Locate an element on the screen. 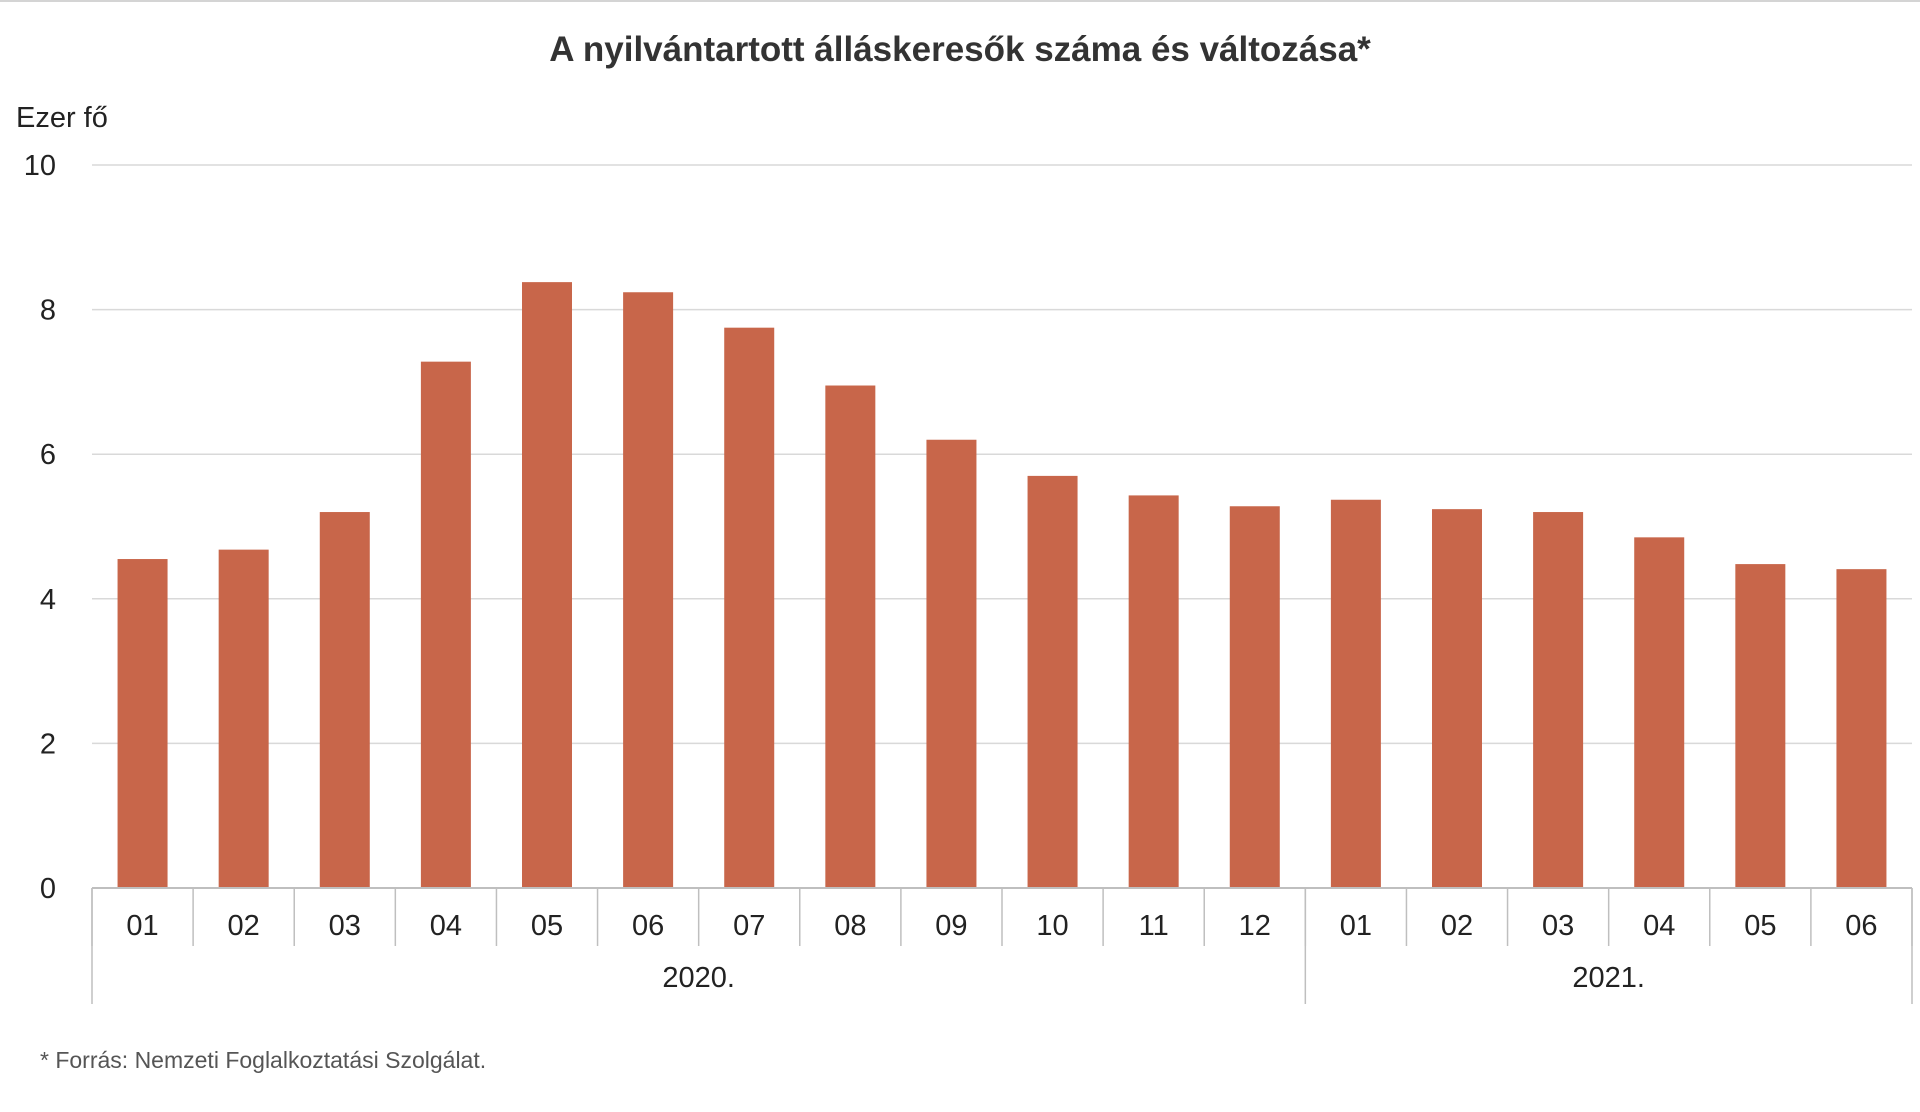  x-groups: 2020. 2021. is located at coordinates (1153, 978).